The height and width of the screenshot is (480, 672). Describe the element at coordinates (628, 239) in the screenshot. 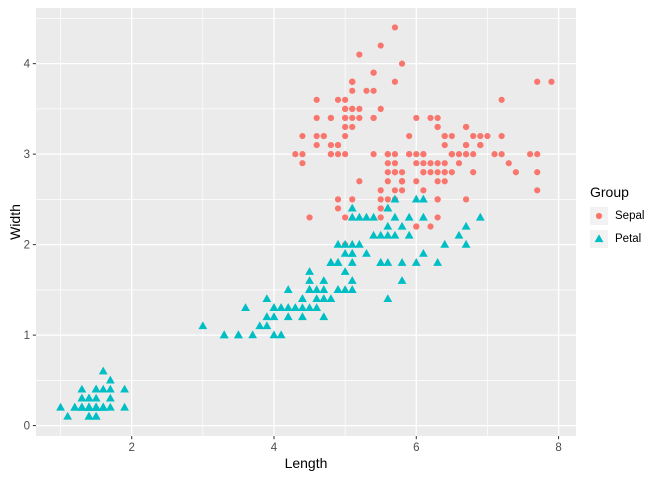

I see `legend-label: Petal` at that location.